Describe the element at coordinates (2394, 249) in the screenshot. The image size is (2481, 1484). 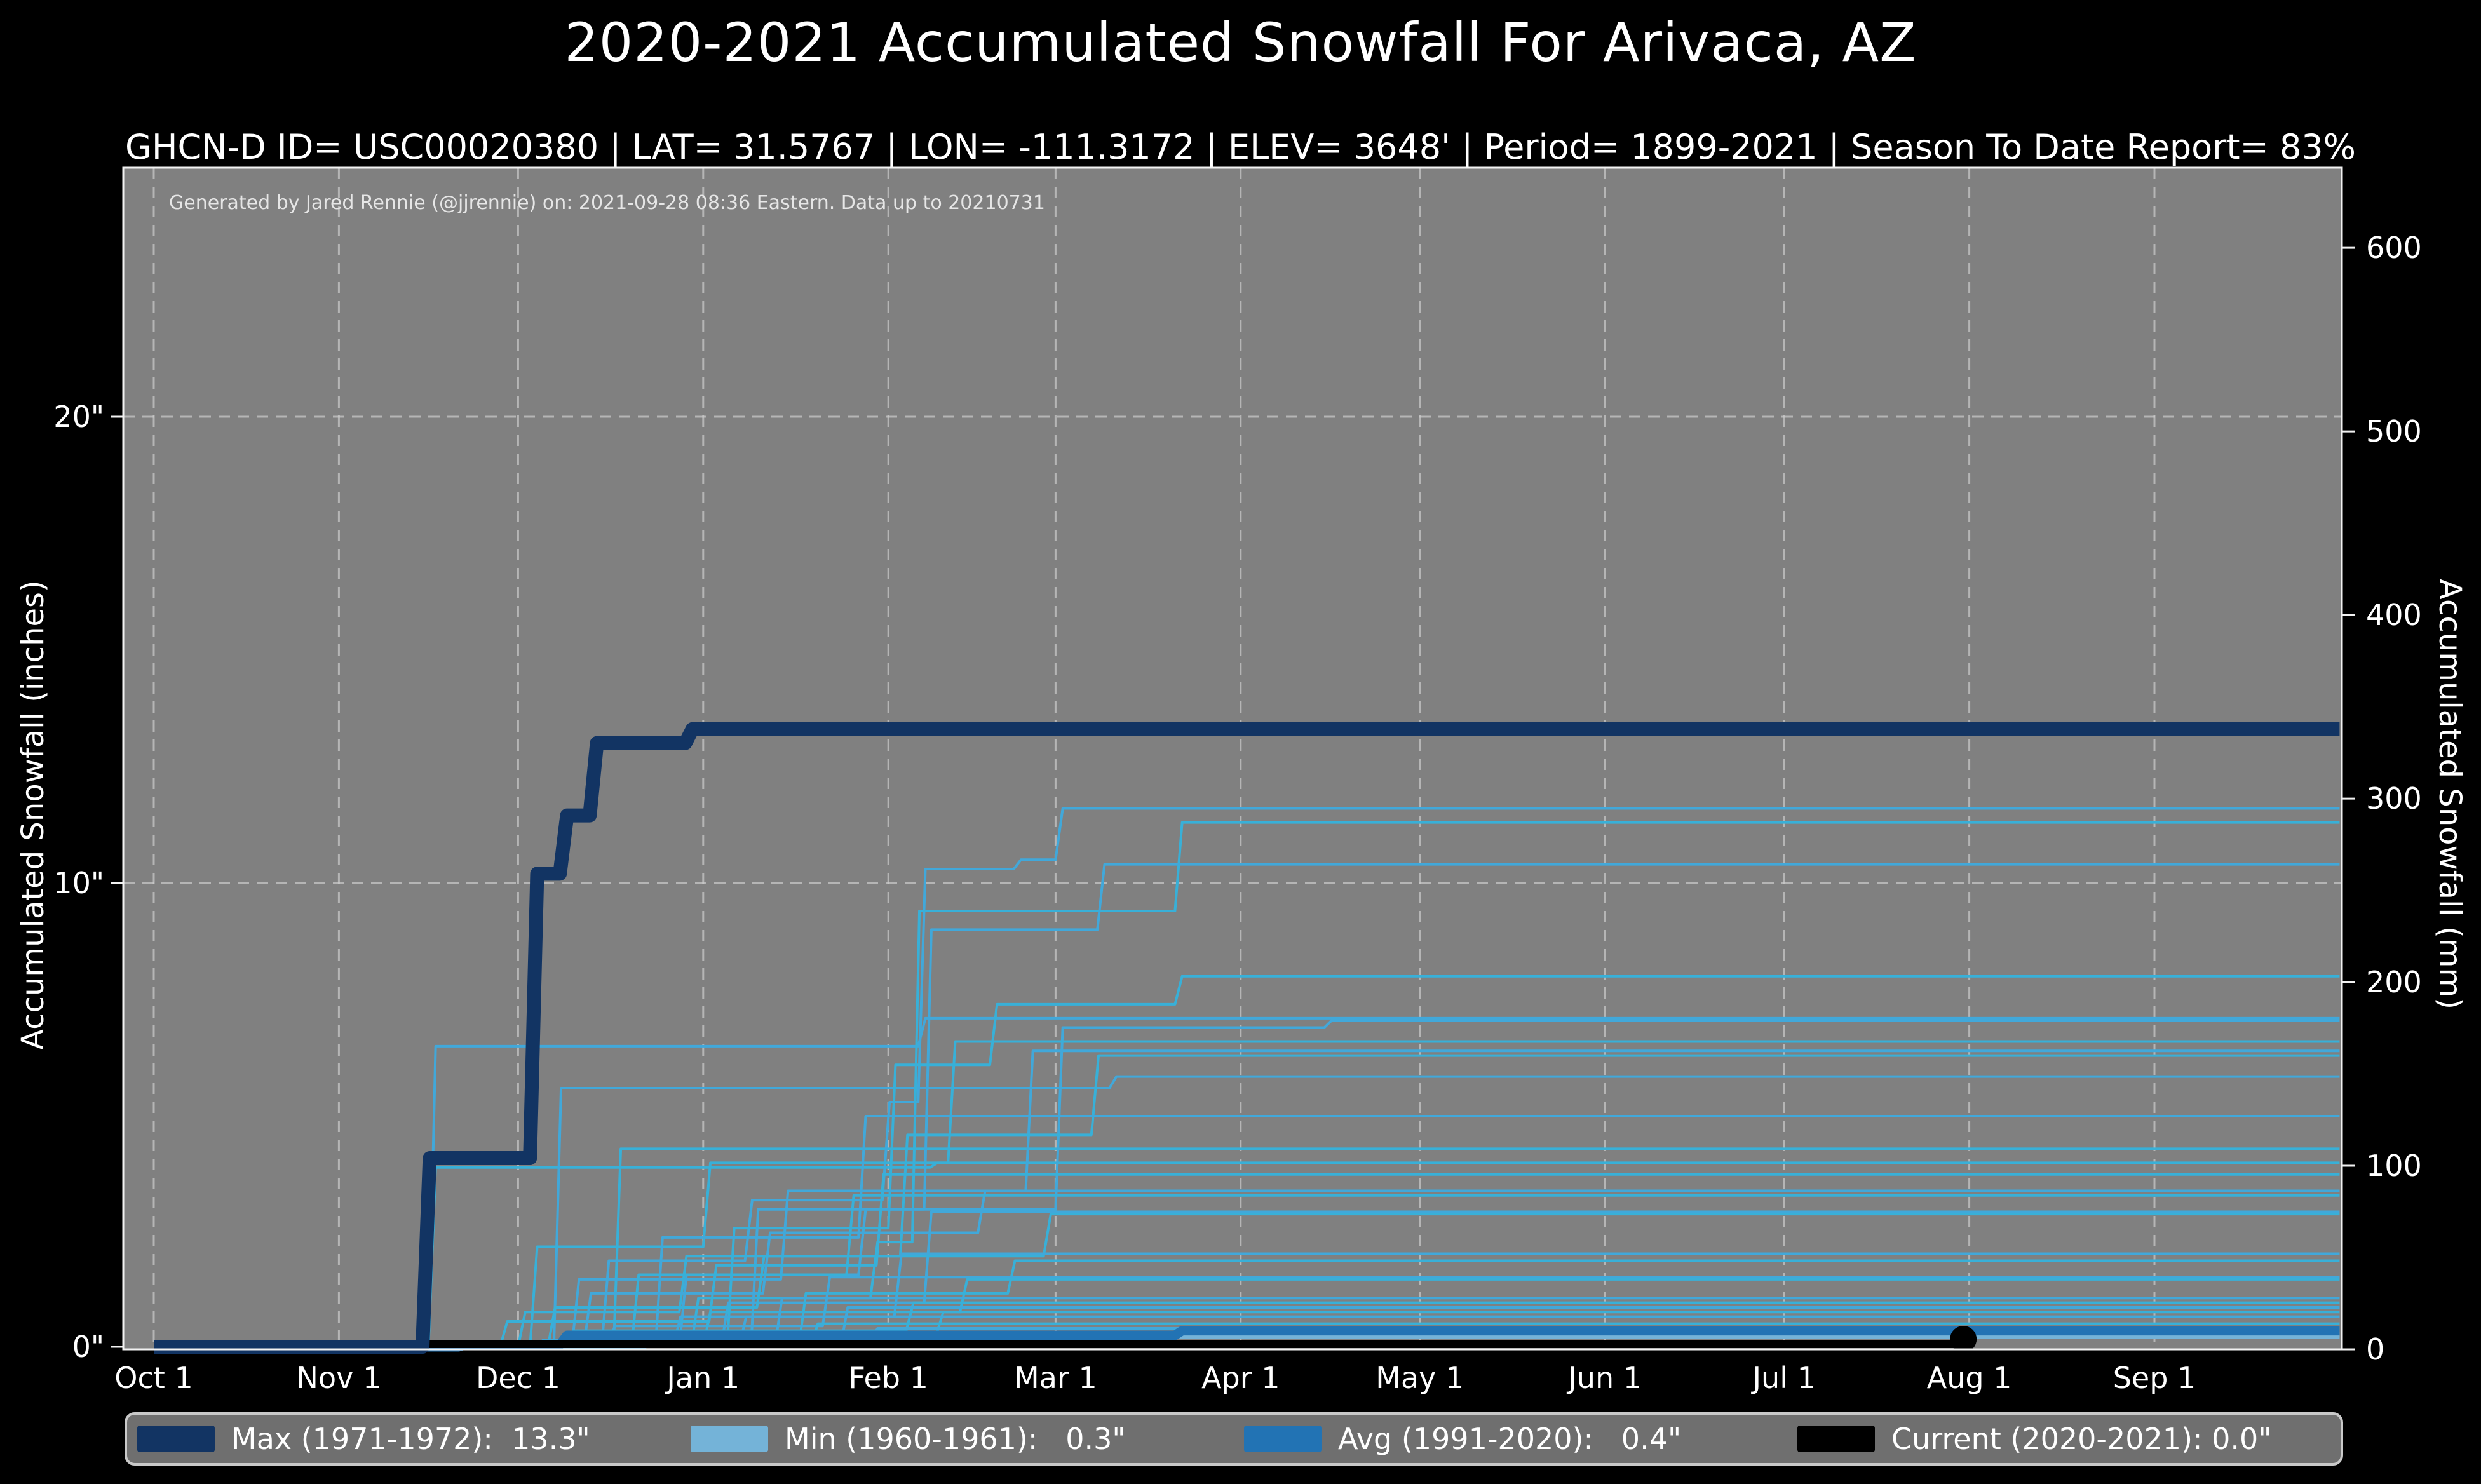
I see `y-tick-label-mm: 600` at that location.